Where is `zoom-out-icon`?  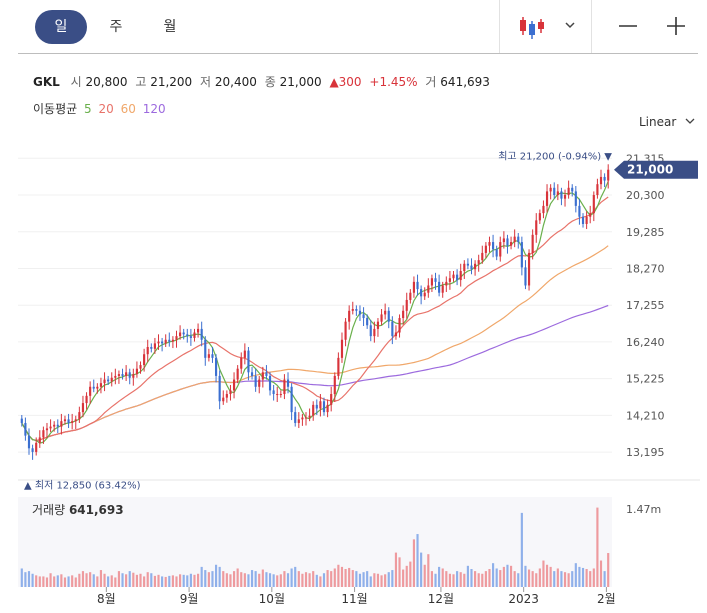 zoom-out-icon is located at coordinates (628, 26).